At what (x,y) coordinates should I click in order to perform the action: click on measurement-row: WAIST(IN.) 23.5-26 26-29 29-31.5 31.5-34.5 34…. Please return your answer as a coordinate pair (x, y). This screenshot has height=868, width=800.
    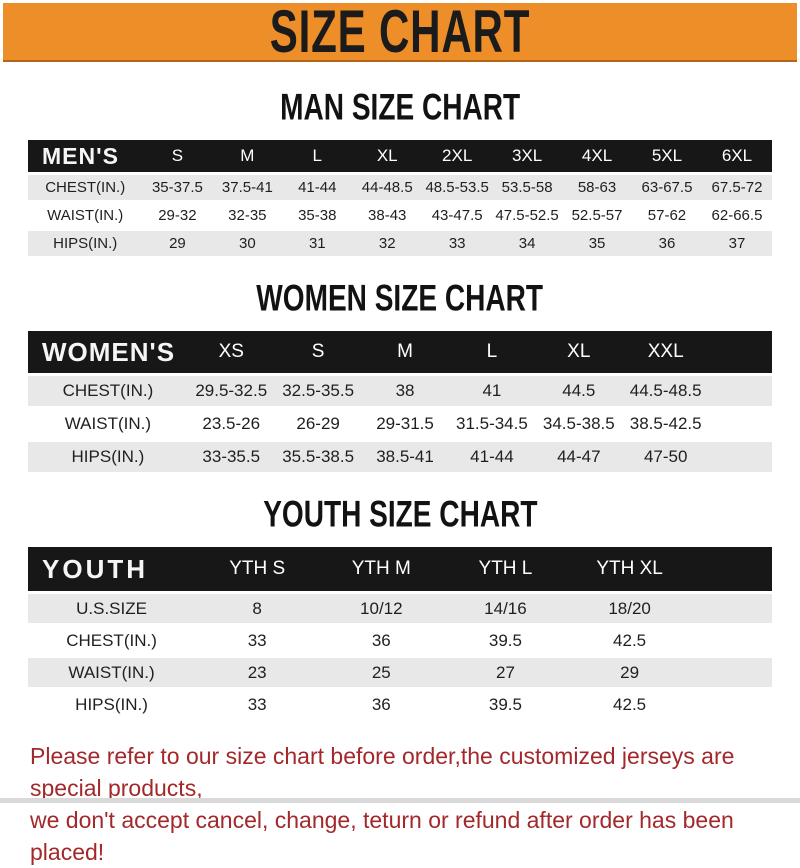
    Looking at the image, I should click on (400, 424).